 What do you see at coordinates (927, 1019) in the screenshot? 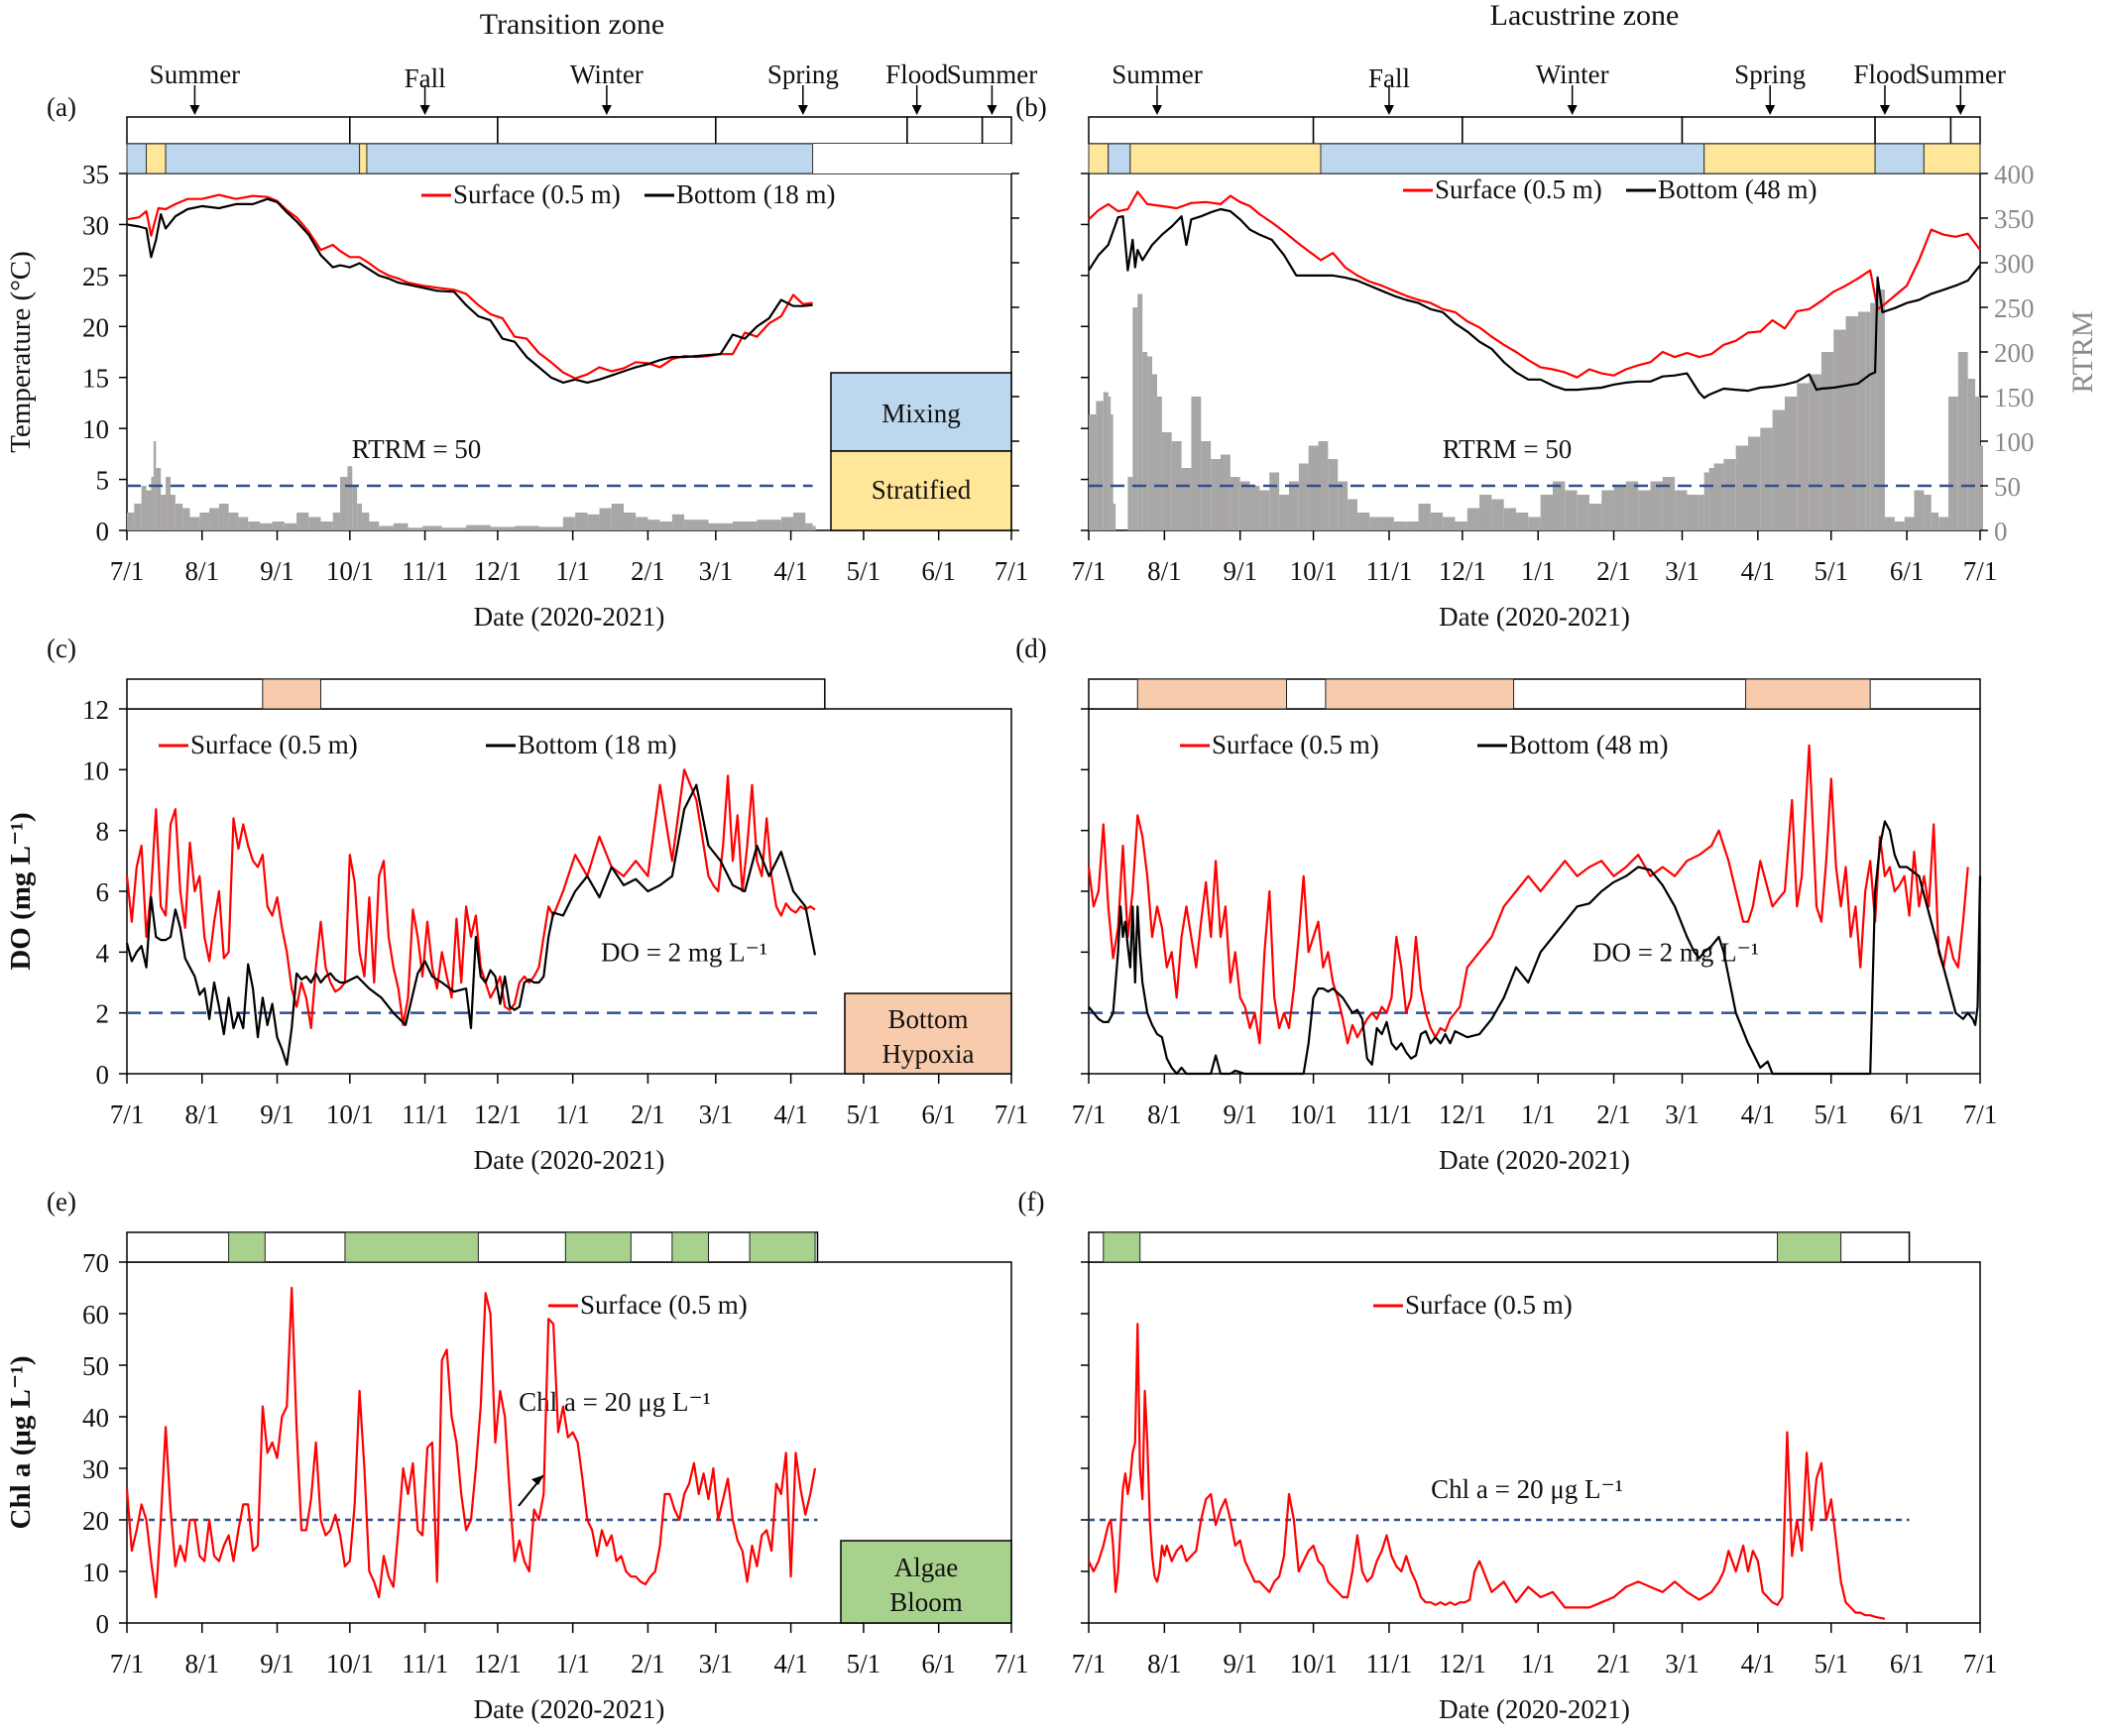
I see `legend-box-label: Bottom` at bounding box center [927, 1019].